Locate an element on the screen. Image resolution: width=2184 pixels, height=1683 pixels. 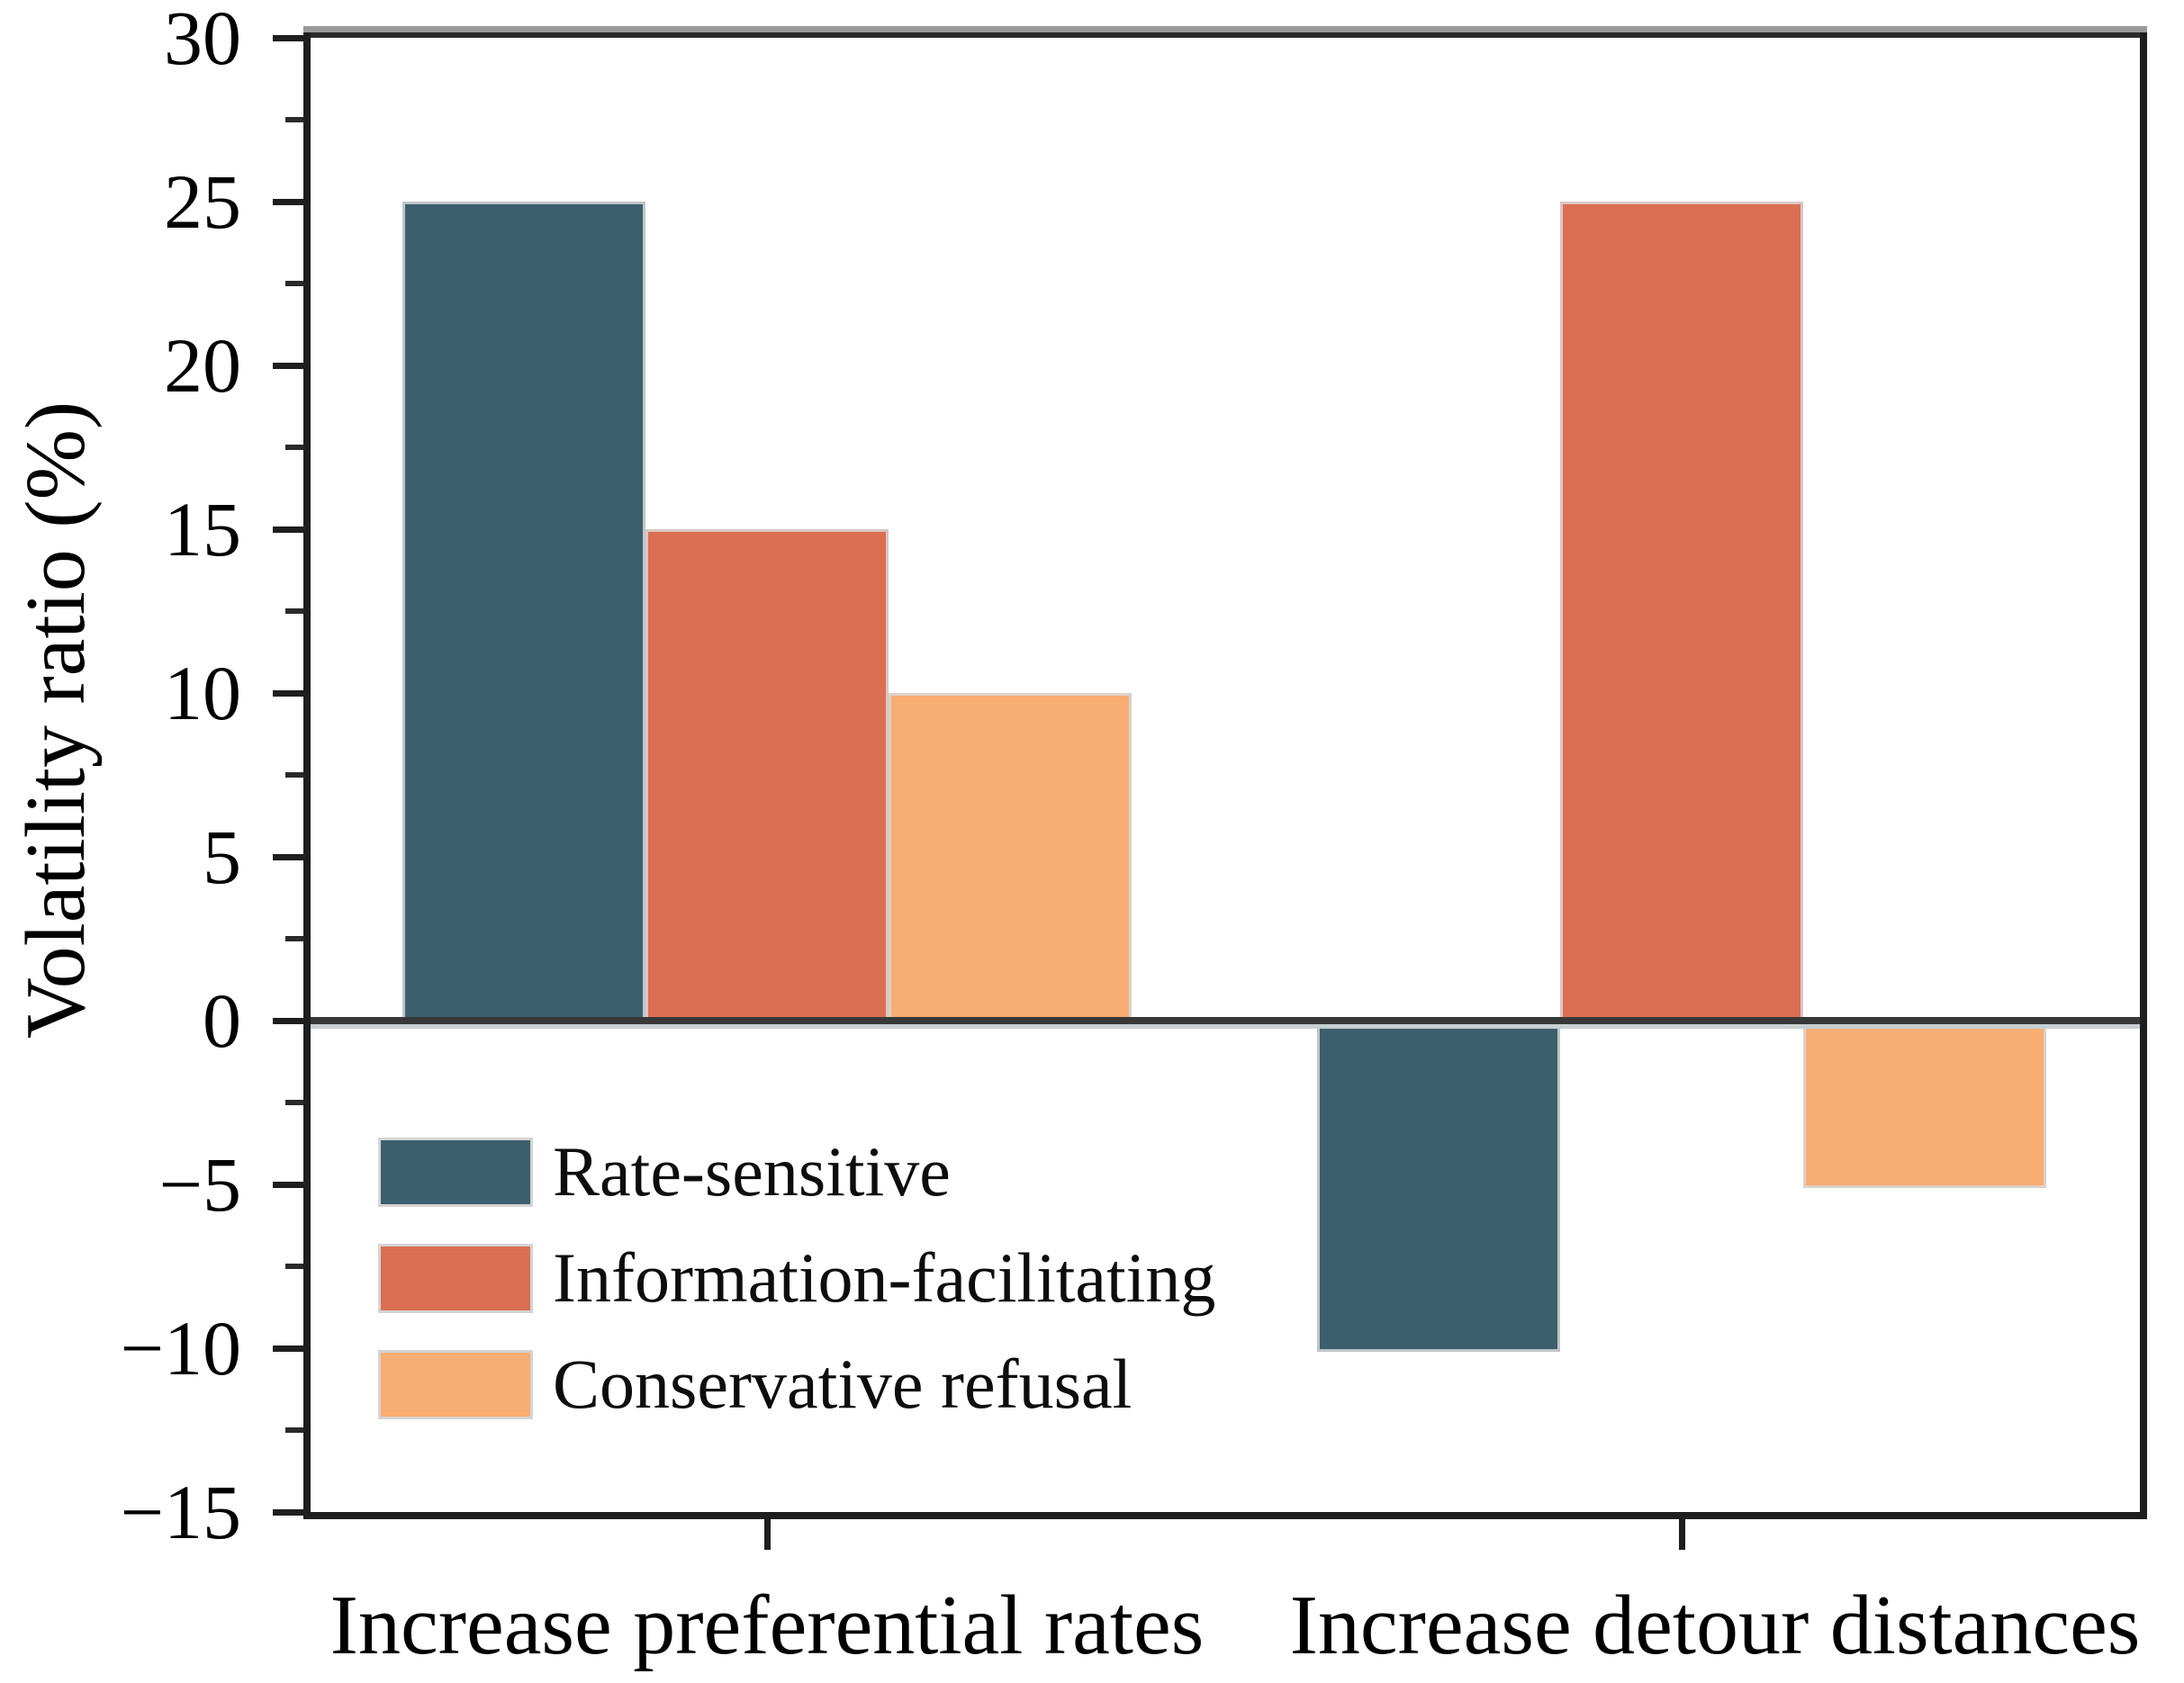
y-tick-label-20: 20 is located at coordinates (202, 366).